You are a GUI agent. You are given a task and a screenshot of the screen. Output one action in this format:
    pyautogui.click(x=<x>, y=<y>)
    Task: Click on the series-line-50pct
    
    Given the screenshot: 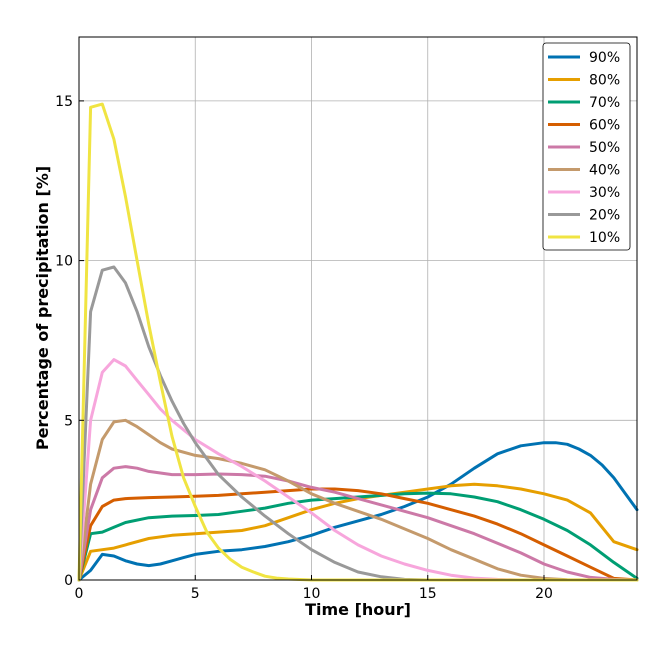 What is the action you would take?
    pyautogui.click(x=358, y=523)
    